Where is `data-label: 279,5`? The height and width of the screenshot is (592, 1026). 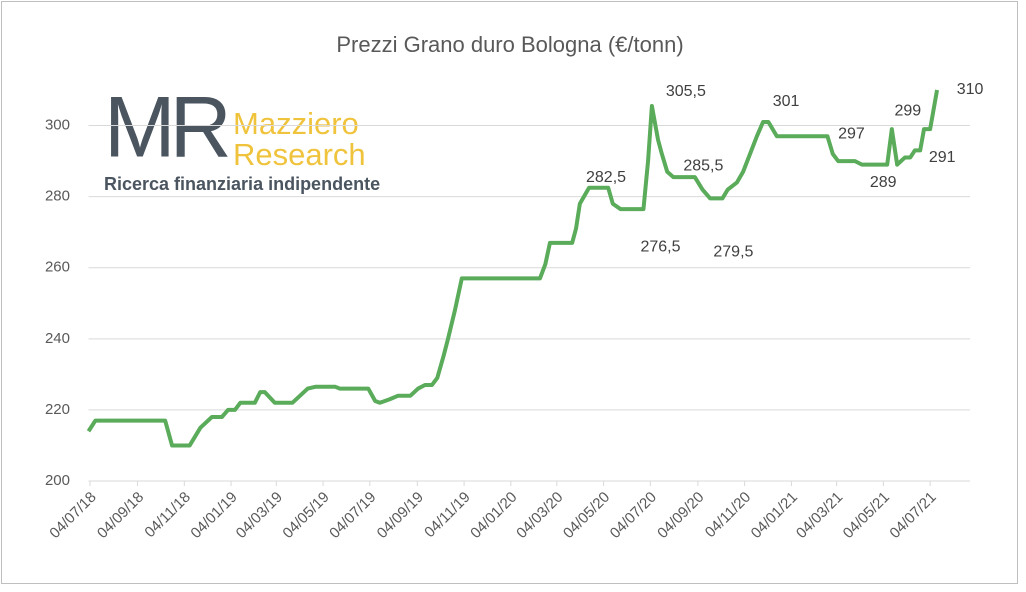 data-label: 279,5 is located at coordinates (733, 252).